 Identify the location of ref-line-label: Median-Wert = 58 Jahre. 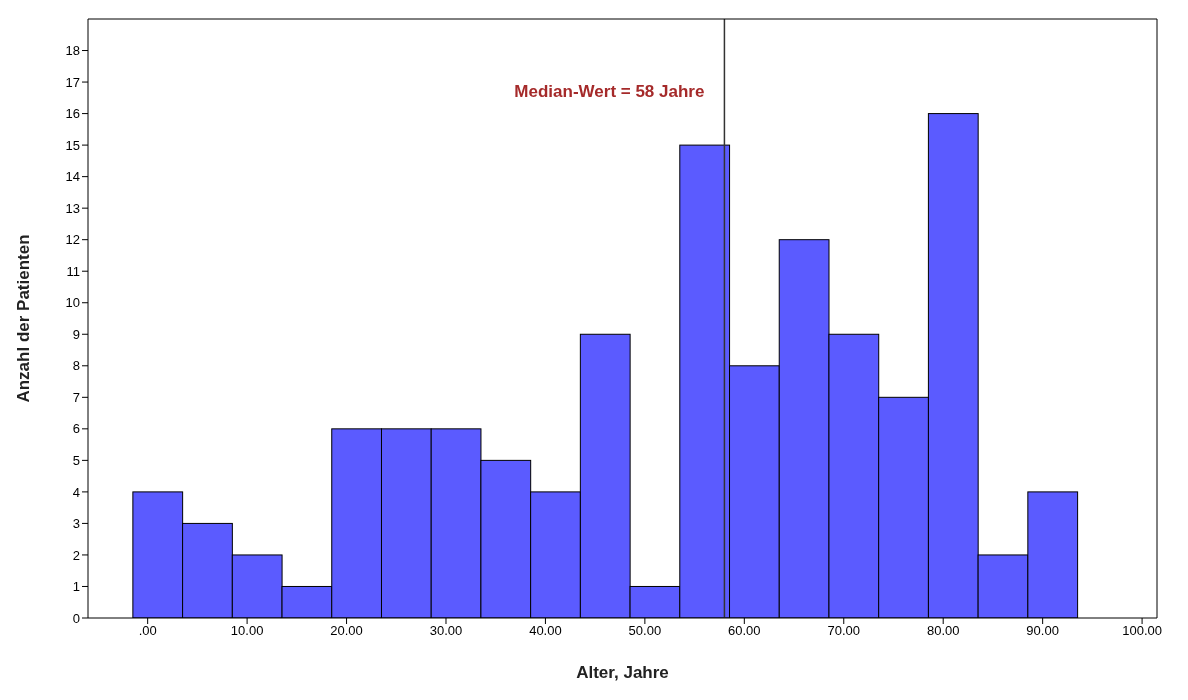
(609, 91).